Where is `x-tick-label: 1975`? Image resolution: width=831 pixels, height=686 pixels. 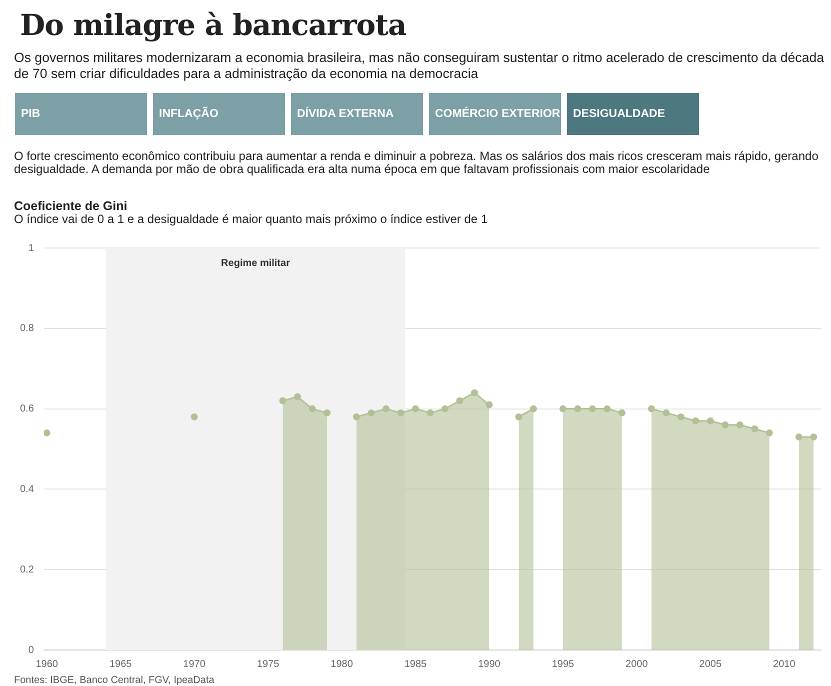
x-tick-label: 1975 is located at coordinates (268, 664).